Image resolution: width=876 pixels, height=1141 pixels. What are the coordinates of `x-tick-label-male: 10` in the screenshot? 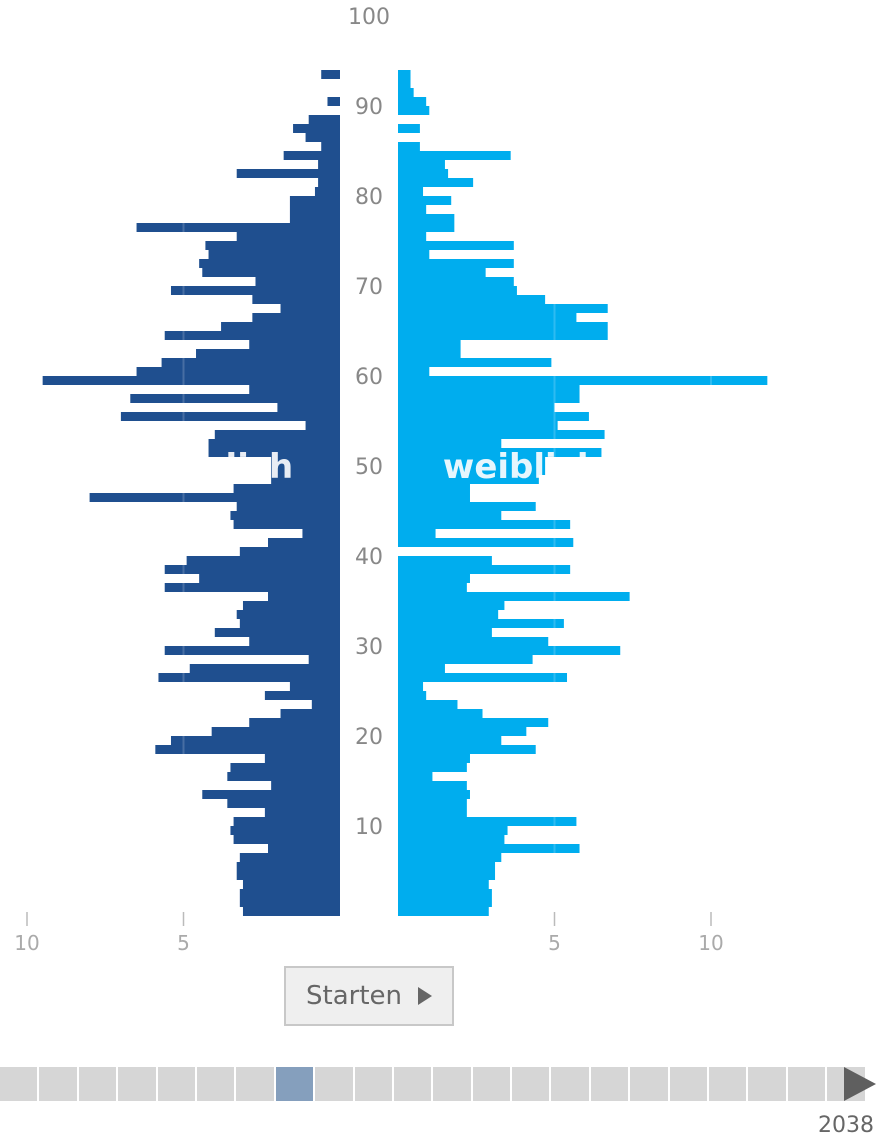 It's located at (26, 943).